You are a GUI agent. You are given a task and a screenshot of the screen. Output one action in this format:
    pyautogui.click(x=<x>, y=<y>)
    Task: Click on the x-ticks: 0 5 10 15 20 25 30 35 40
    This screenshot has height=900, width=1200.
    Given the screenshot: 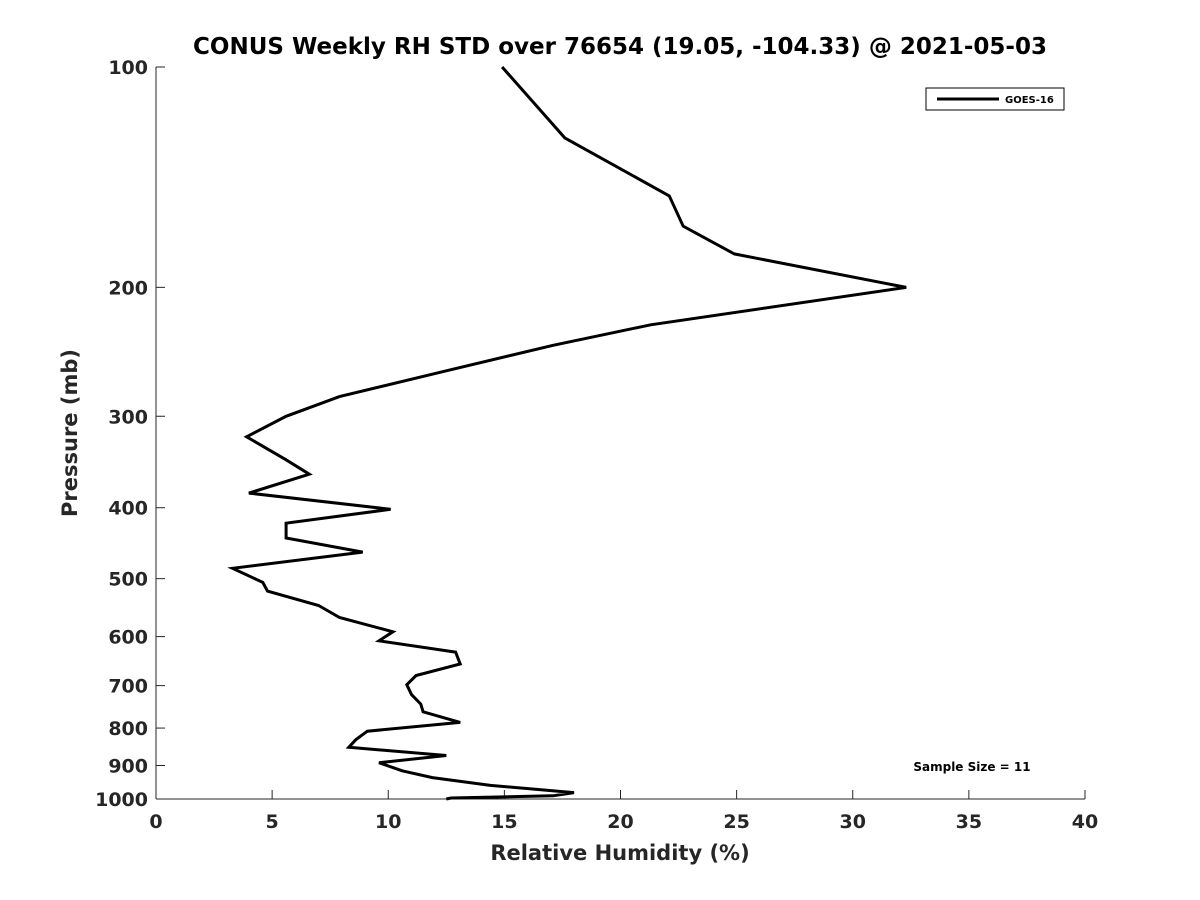 What is the action you would take?
    pyautogui.click(x=623, y=811)
    